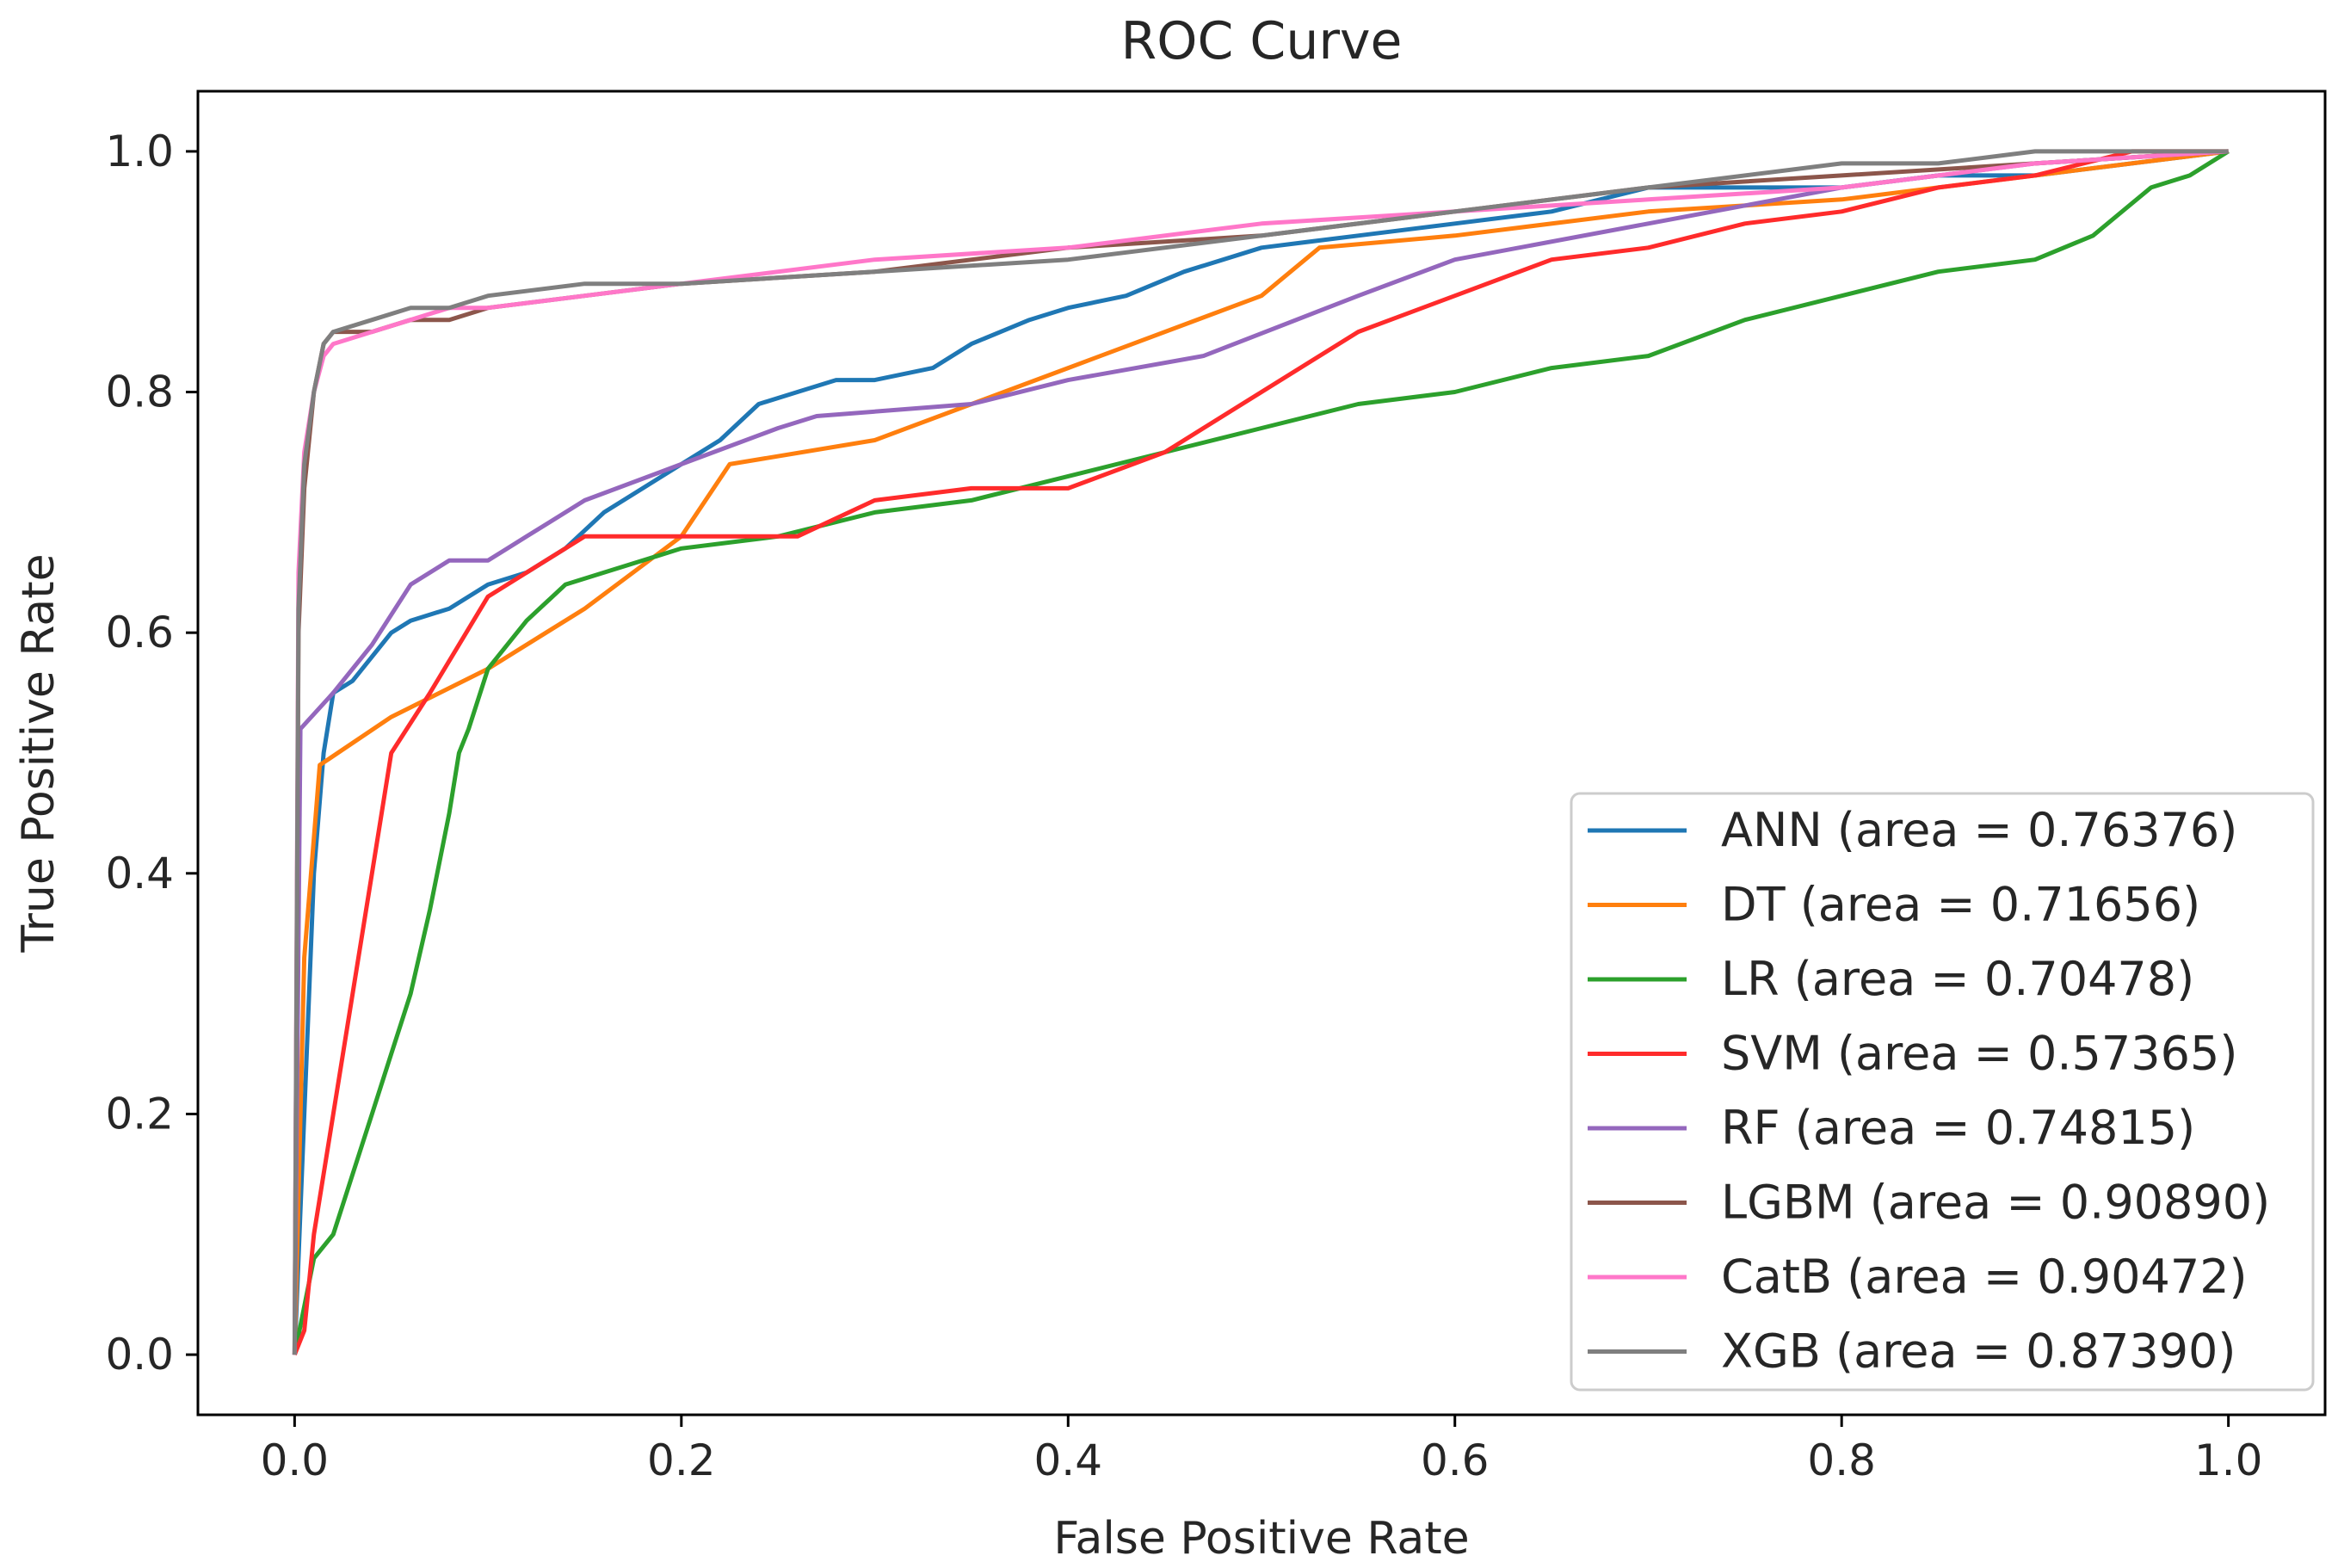 The image size is (2338, 1568). Describe the element at coordinates (1979, 1054) in the screenshot. I see `legend-label-3: SVM (area = 0.57365)` at that location.